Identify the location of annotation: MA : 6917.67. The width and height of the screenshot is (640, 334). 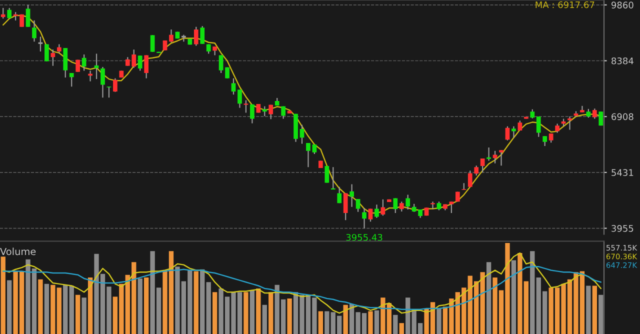
(565, 4).